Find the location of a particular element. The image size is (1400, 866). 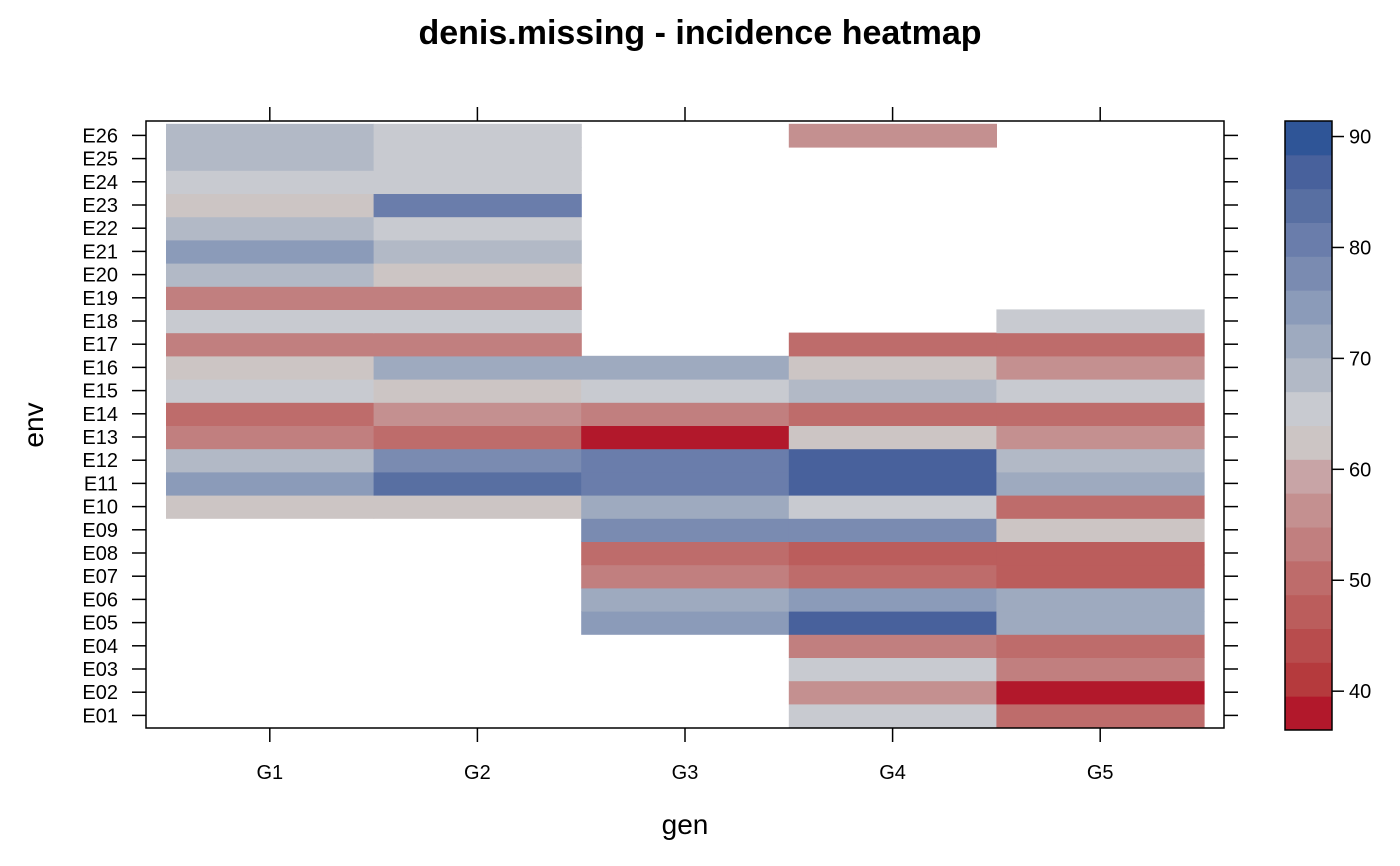

y-tick-label: E04 is located at coordinates (100, 647).